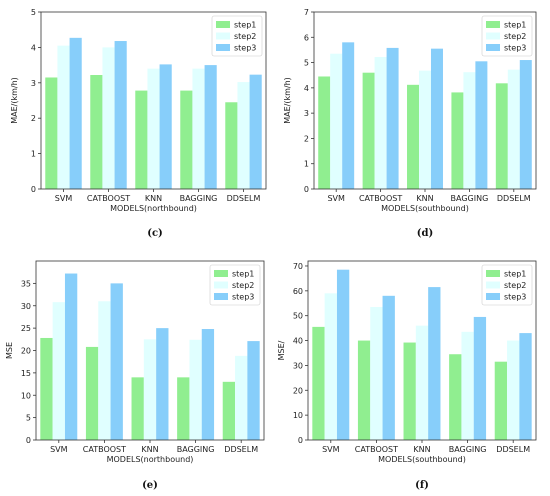  What do you see at coordinates (306, 37) in the screenshot?
I see `y-tick-label: 6` at bounding box center [306, 37].